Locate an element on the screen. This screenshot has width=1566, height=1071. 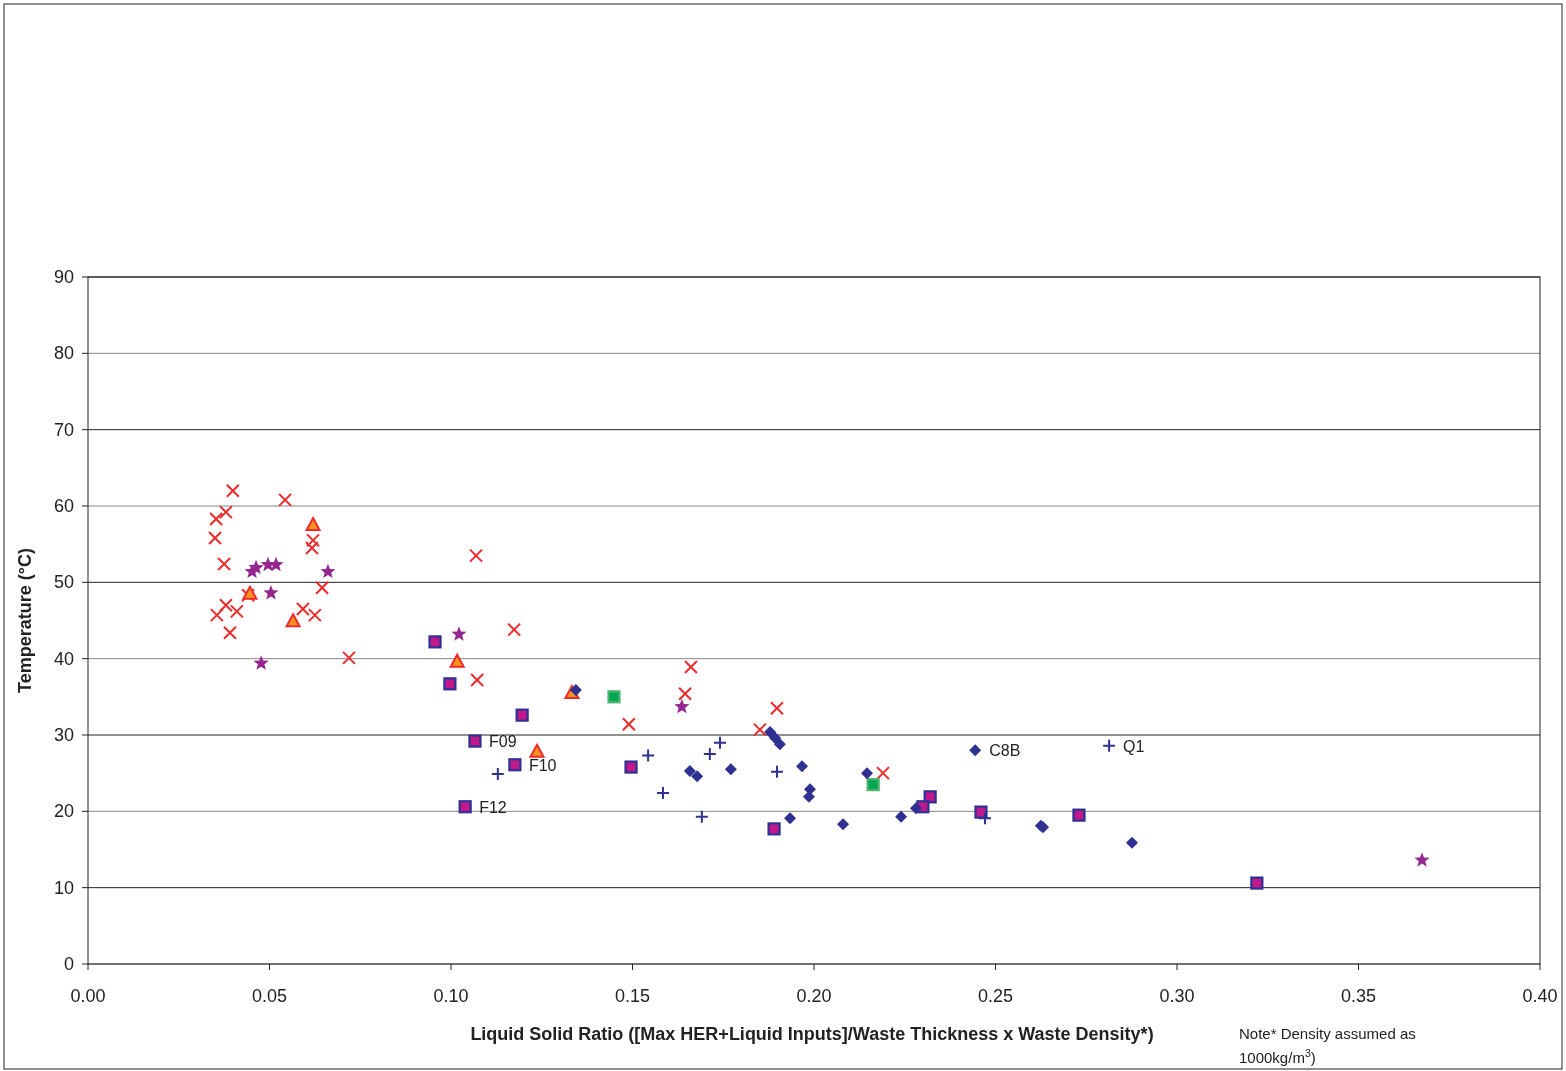
y-tick-label: 90 is located at coordinates (63, 277).